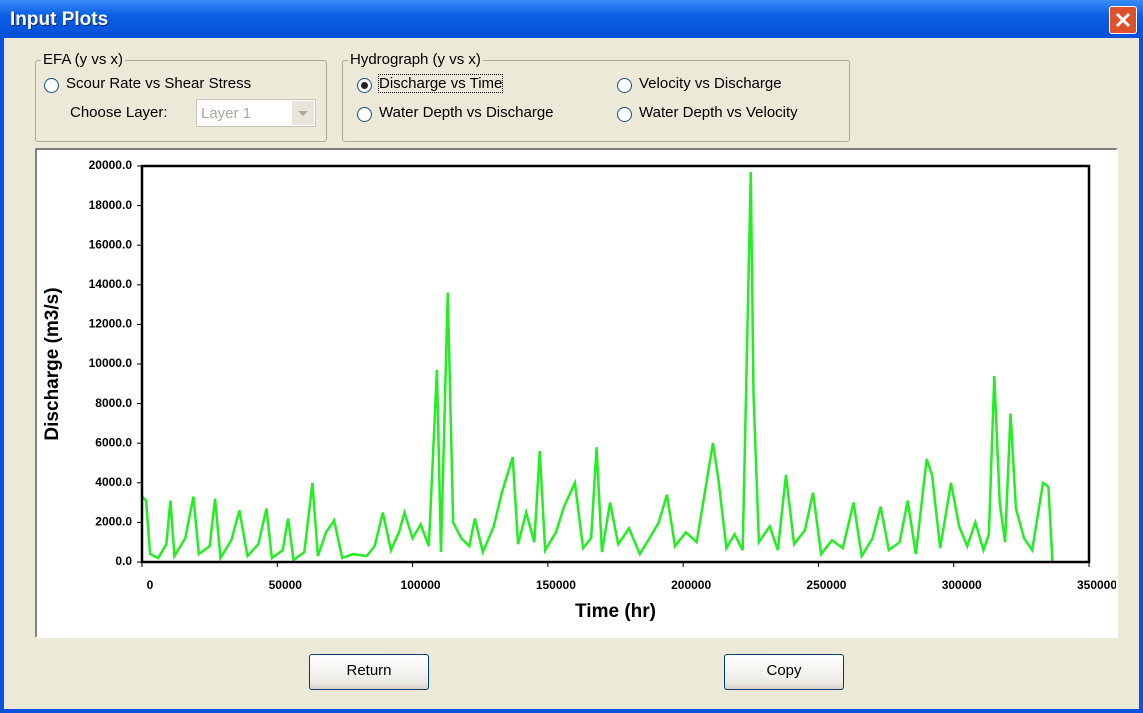 This screenshot has width=1143, height=713. Describe the element at coordinates (119, 112) in the screenshot. I see `layer-label: Choose Layer:` at that location.